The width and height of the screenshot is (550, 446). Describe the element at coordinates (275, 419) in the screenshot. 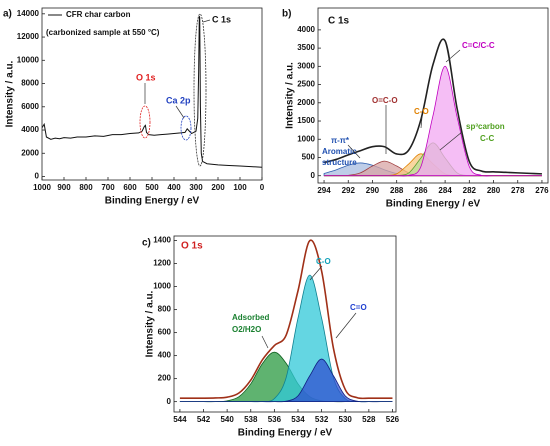

I see `x-tick-label: 536` at that location.